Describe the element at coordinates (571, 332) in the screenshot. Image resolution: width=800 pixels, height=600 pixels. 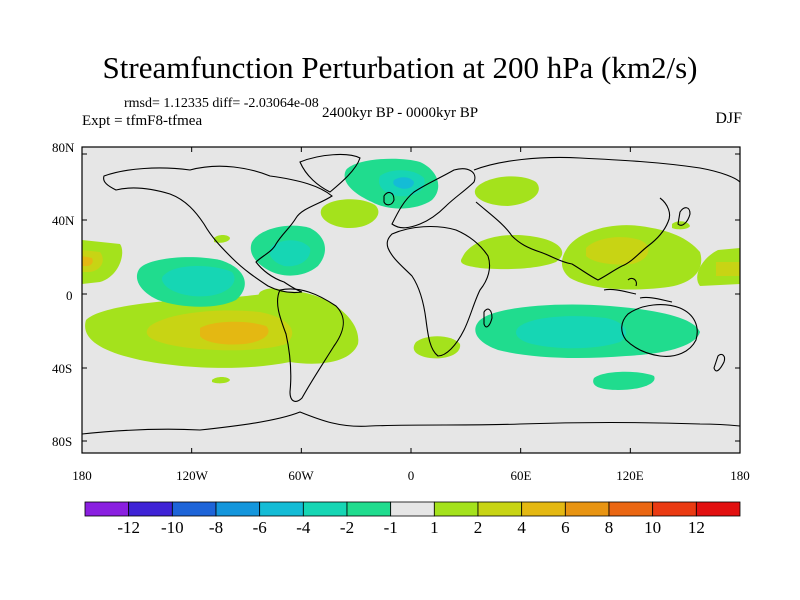
I see `contour-negative4-south-indian` at that location.